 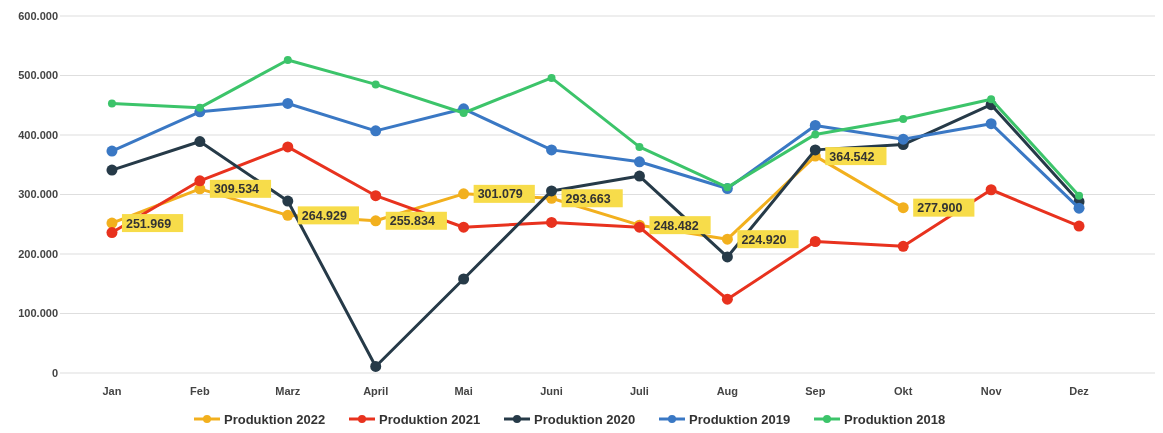 What do you see at coordinates (38, 313) in the screenshot?
I see `y-tick-label: 100.000` at bounding box center [38, 313].